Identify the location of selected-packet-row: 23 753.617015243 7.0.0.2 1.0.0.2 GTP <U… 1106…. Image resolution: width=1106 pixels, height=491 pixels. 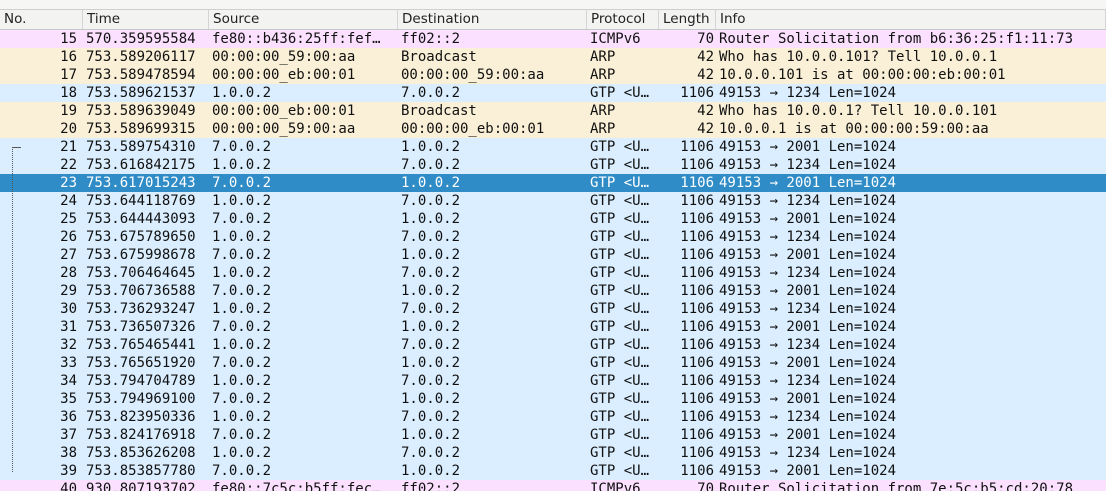
(553, 183).